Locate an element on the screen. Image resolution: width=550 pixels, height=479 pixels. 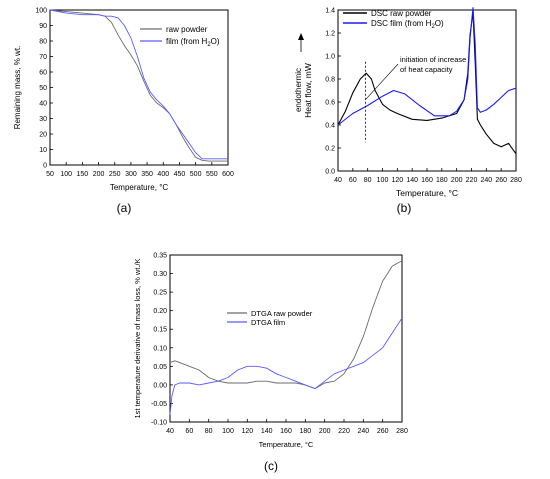
annotation-leader is located at coordinates (382, 81).